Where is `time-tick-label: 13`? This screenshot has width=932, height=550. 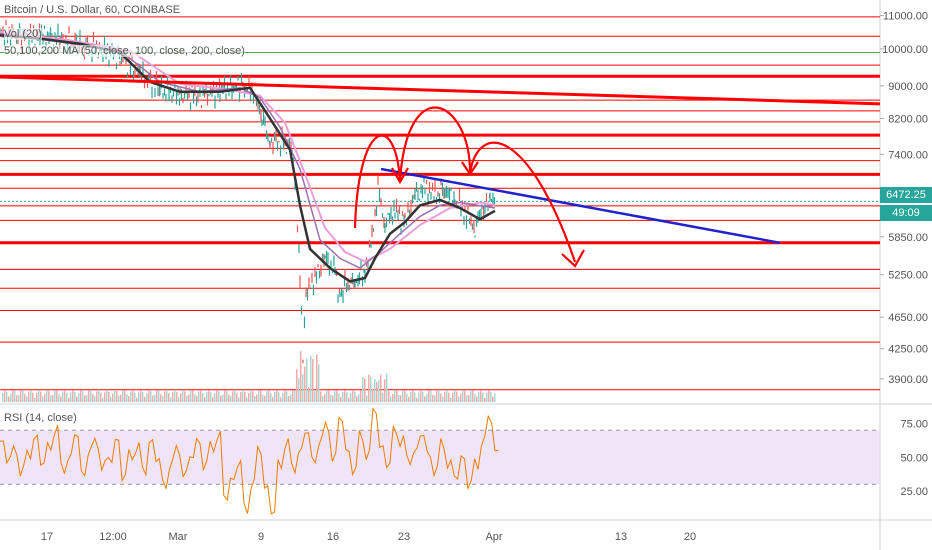
time-tick-label: 13 is located at coordinates (621, 537).